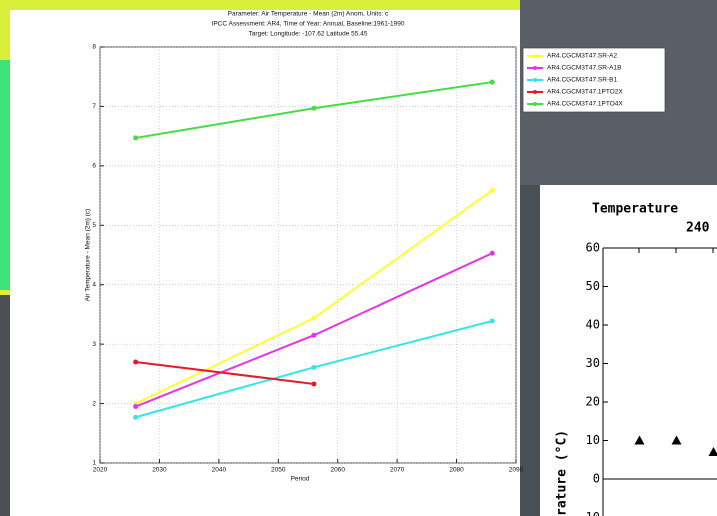 The image size is (717, 516). Describe the element at coordinates (585, 92) in the screenshot. I see `legend-label: AR4.CGCM3T47.1PTO2X` at that location.